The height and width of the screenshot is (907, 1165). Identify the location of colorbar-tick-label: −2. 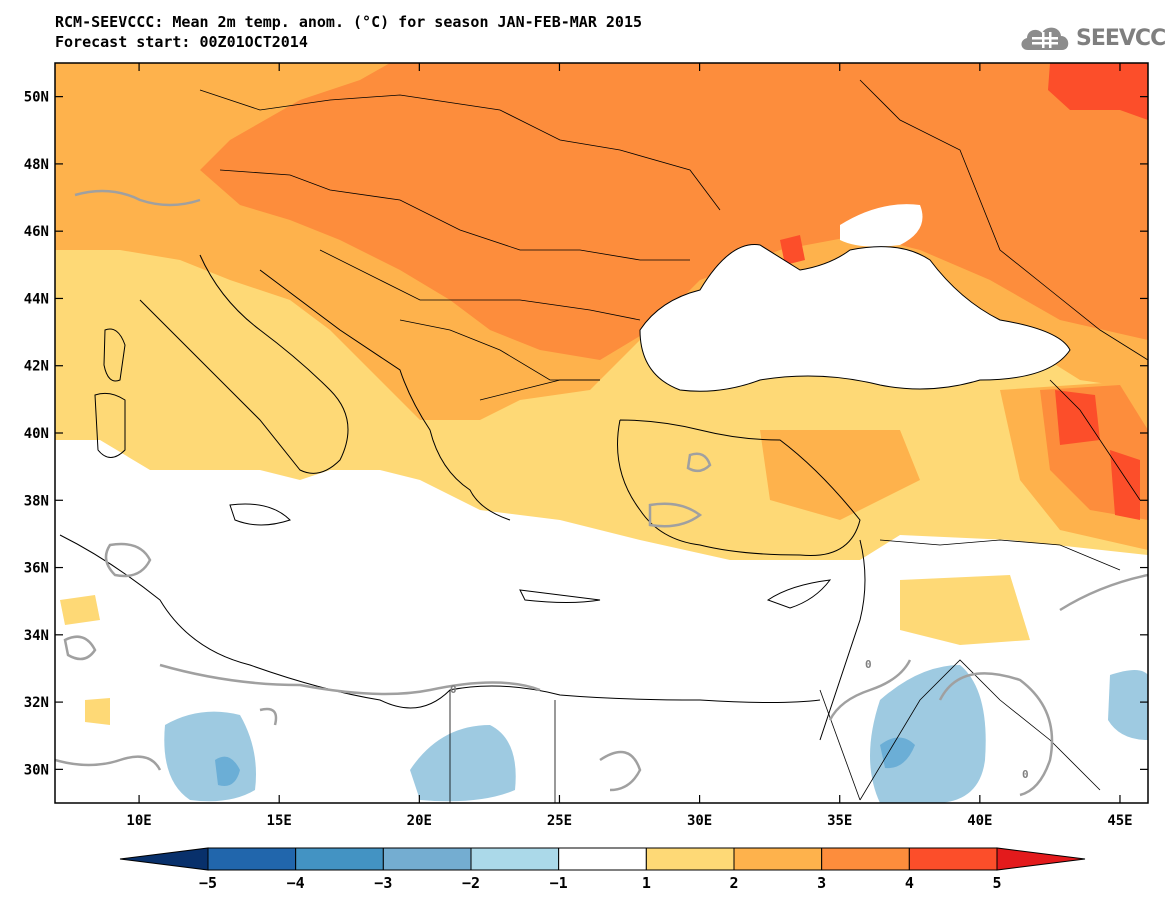
(471, 883).